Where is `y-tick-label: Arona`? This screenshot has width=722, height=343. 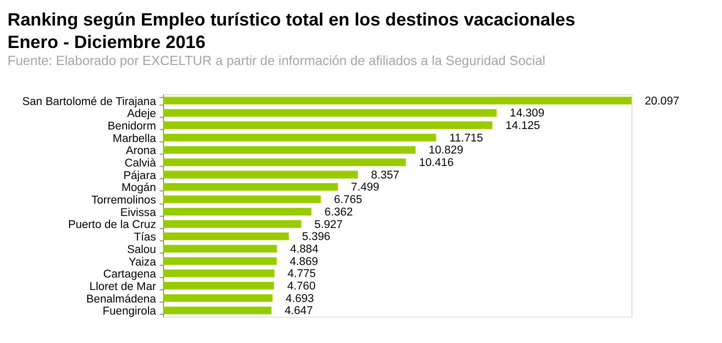 y-tick-label: Arona is located at coordinates (141, 151).